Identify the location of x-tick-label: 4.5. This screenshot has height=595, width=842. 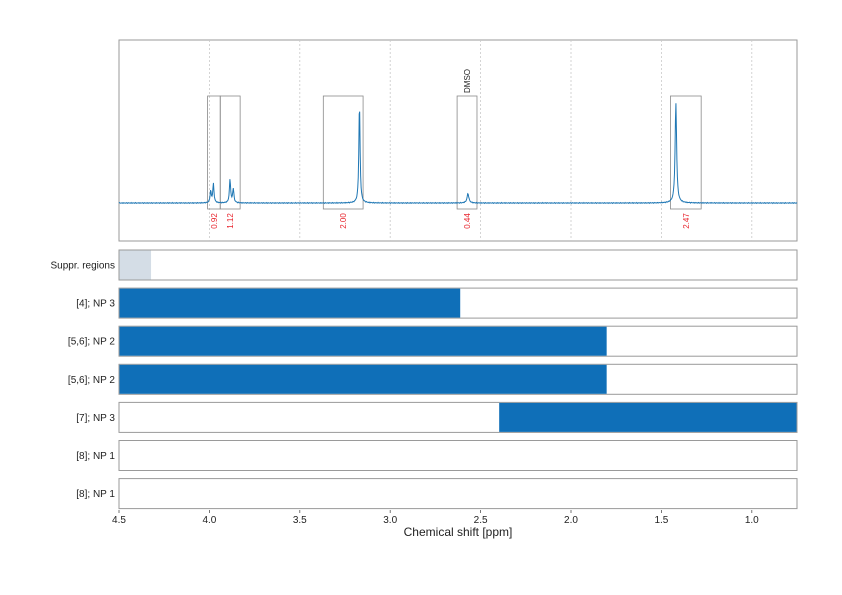
(119, 520).